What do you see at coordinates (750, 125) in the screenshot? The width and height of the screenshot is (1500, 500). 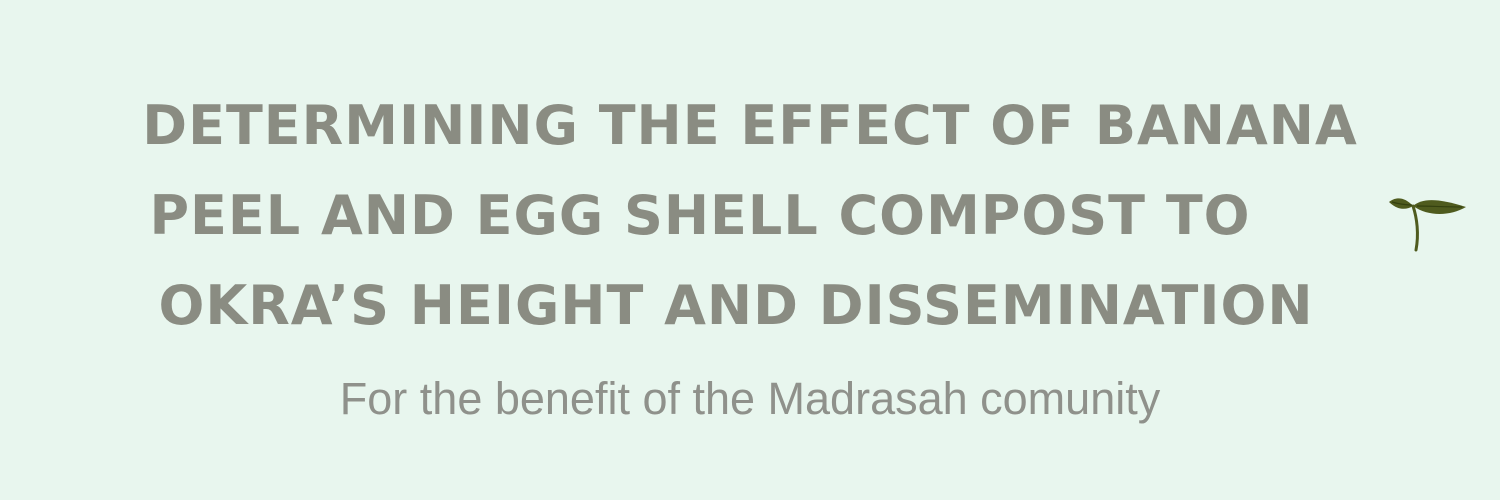 I see `title-line-1: Determining the effect of banana` at bounding box center [750, 125].